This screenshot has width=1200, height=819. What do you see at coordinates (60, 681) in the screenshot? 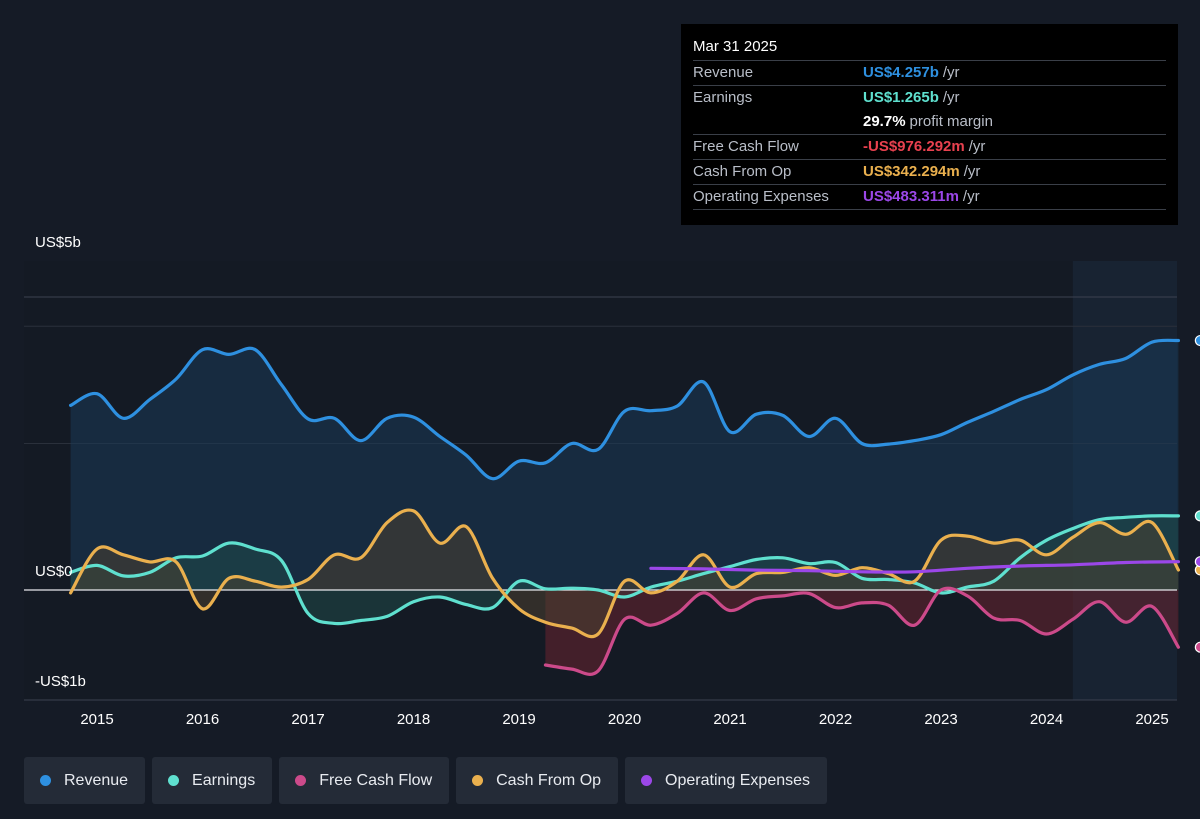
I see `y-label-bottom: -US$1b` at bounding box center [60, 681].